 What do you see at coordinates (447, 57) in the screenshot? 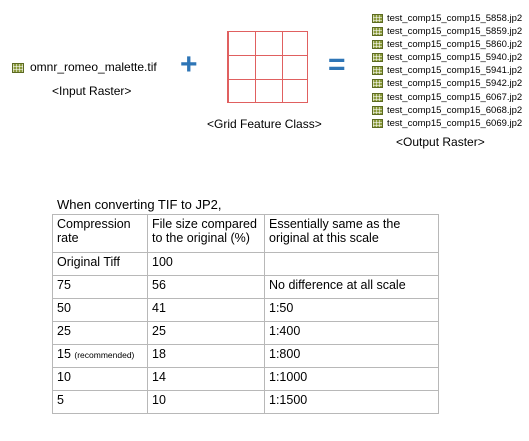
I see `output-raster-file: test_comp15_comp15_5940.jp2` at bounding box center [447, 57].